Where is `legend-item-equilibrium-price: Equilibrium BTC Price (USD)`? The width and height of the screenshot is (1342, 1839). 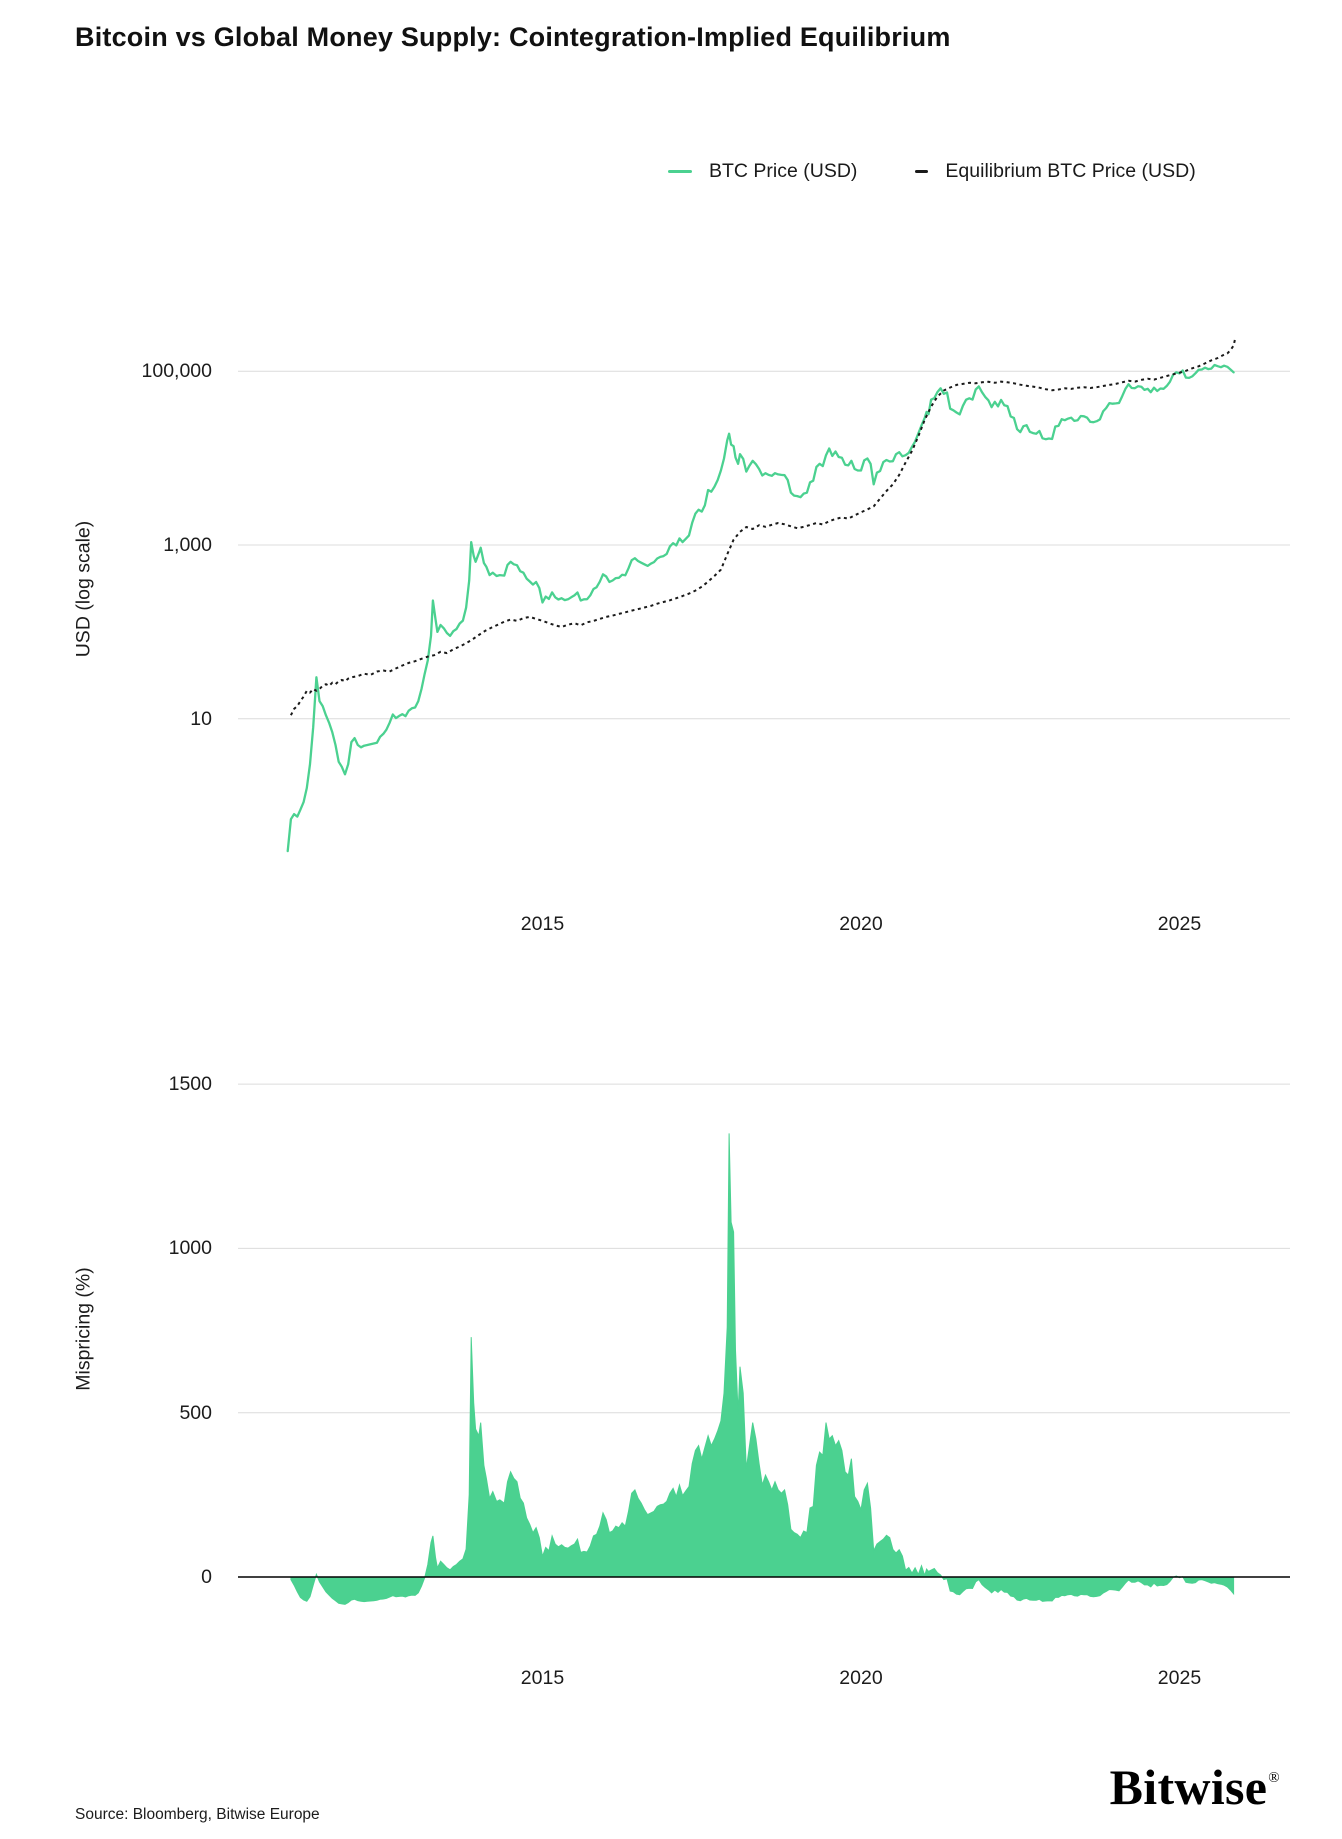
legend-item-equilibrium-price: Equilibrium BTC Price (USD) is located at coordinates (1055, 171).